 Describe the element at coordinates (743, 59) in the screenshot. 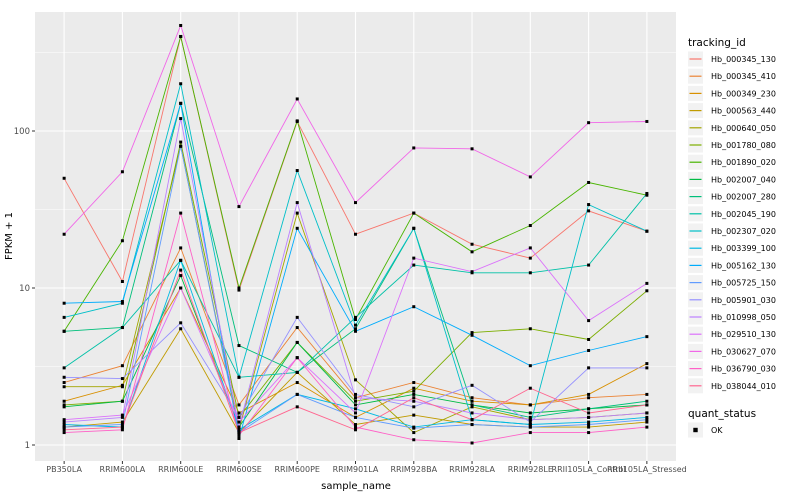

I see `legend-label: Hb_000345_130` at that location.